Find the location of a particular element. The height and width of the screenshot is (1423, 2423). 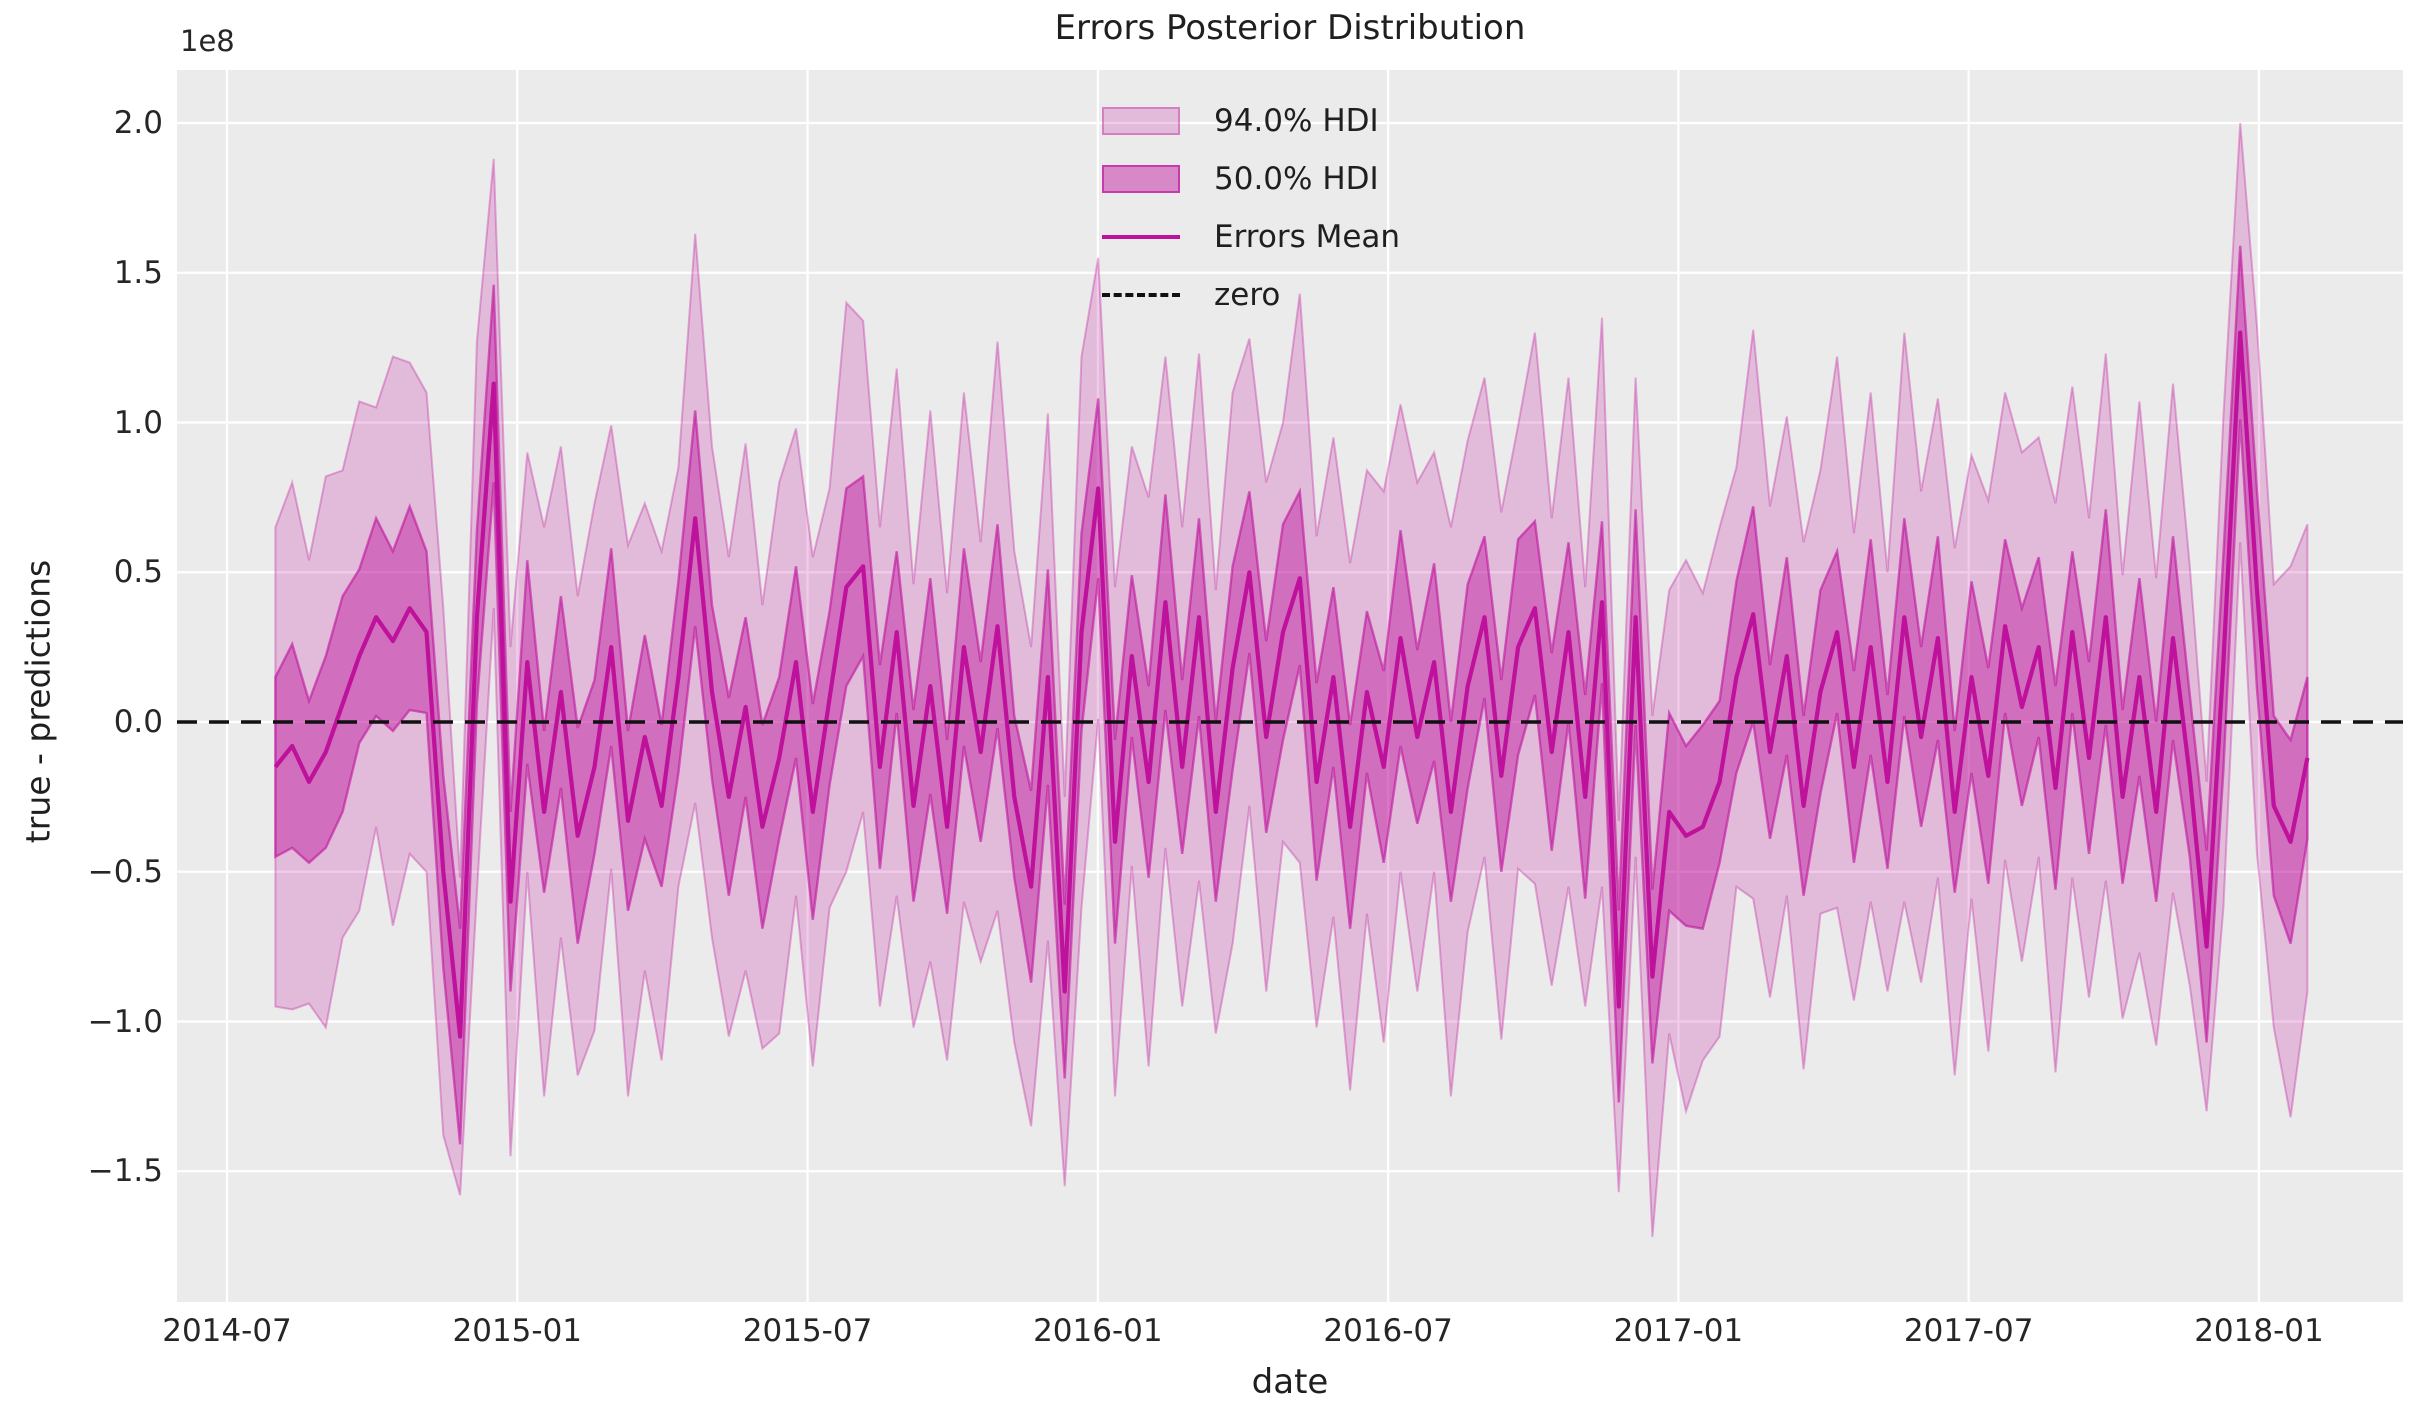

legend-item: zero is located at coordinates (1251, 295).